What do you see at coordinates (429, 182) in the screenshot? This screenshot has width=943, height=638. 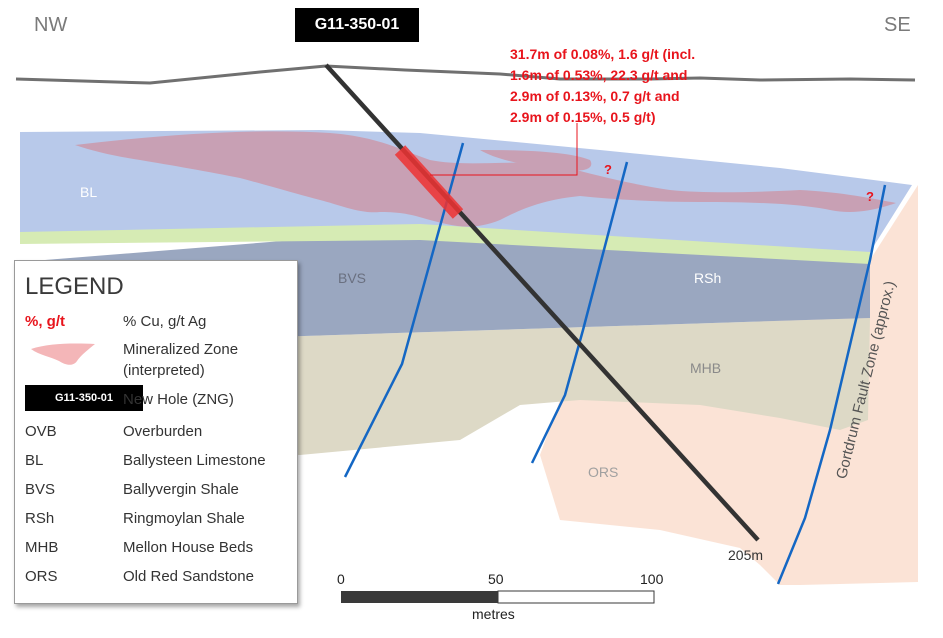 I see `intercept-highlight` at bounding box center [429, 182].